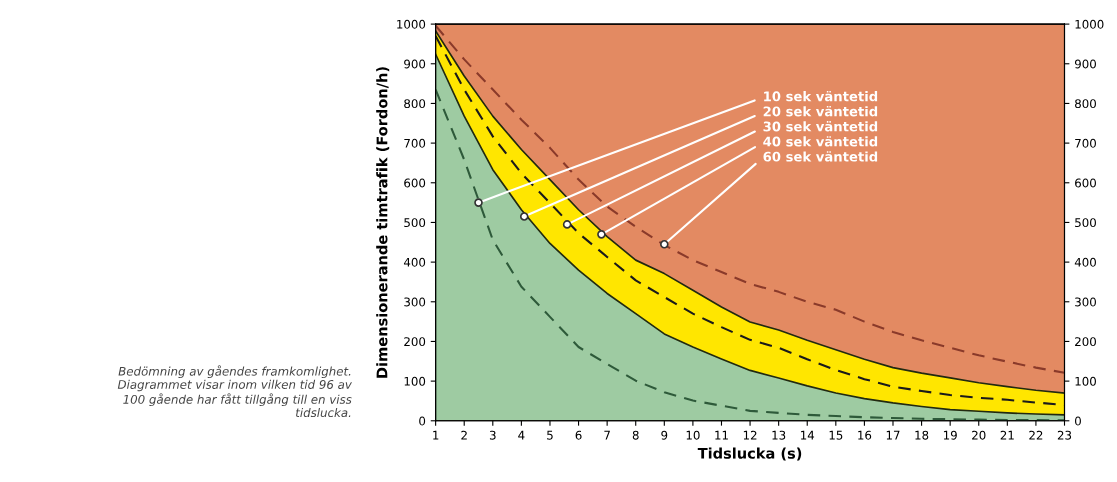 This screenshot has height=482, width=1117. Describe the element at coordinates (578, 435) in the screenshot. I see `x-tick-label: 6` at that location.